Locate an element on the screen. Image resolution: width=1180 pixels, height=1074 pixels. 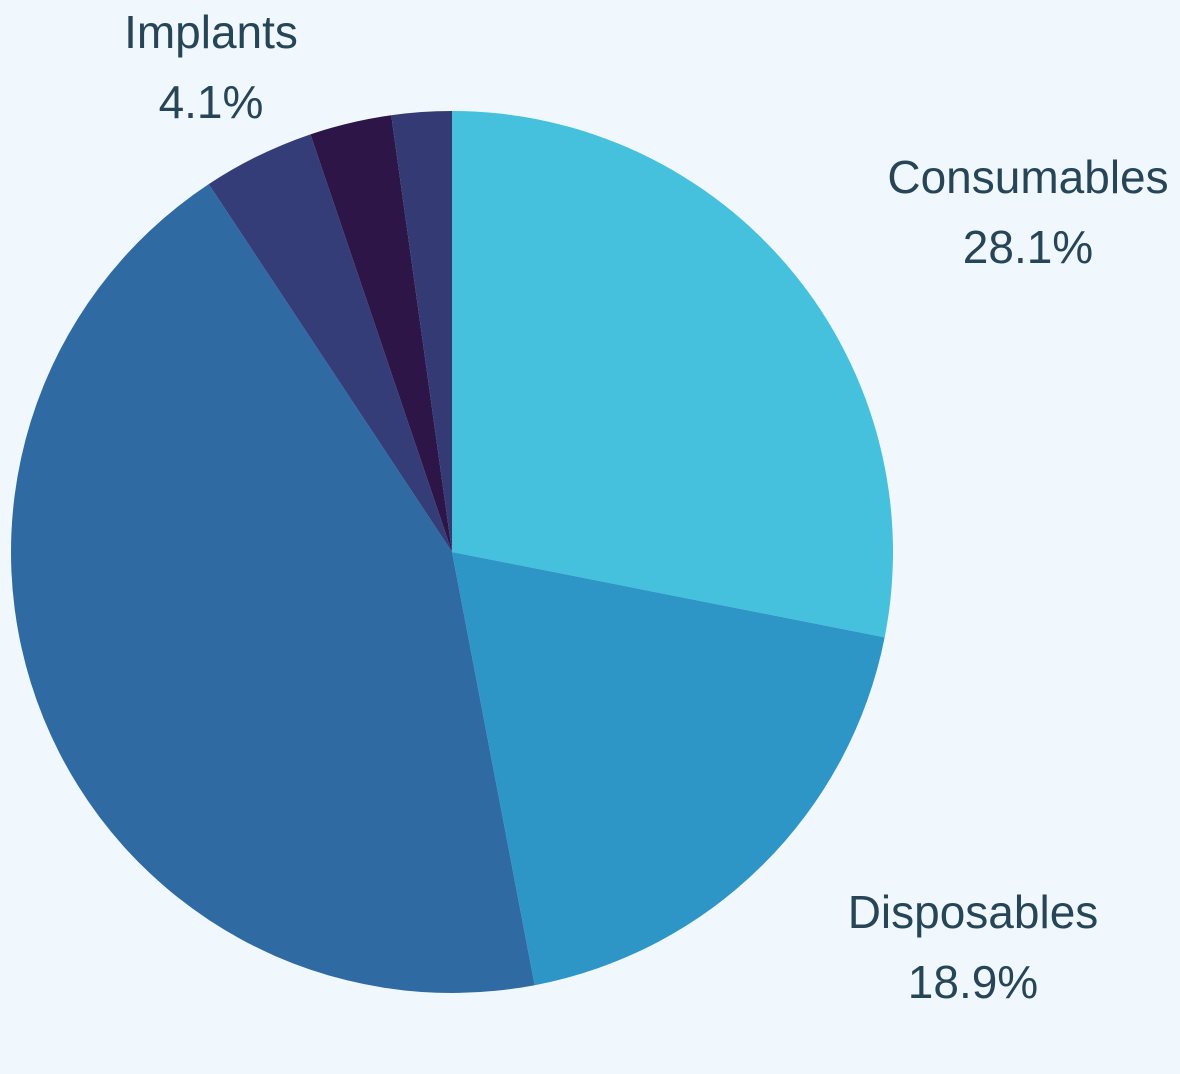
slice-label: Implants is located at coordinates (211, 32).